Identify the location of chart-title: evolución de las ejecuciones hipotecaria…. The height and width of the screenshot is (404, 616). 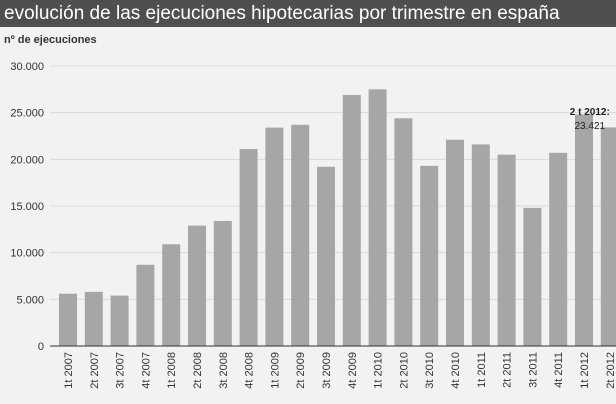
(282, 13).